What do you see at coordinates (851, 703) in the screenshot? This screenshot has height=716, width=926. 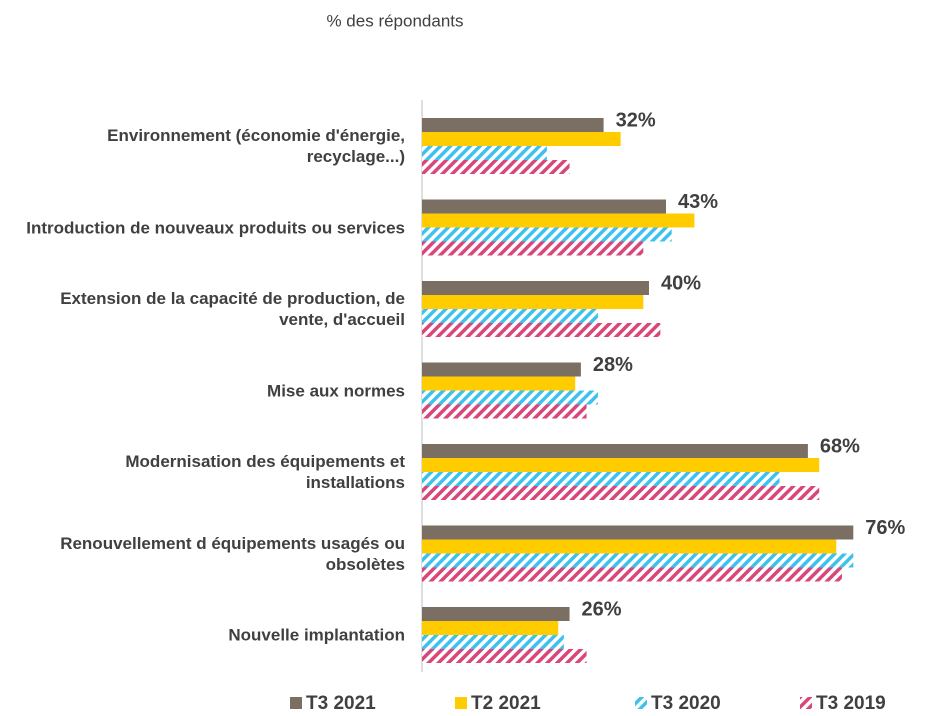 I see `legend-label: T3 2019` at bounding box center [851, 703].